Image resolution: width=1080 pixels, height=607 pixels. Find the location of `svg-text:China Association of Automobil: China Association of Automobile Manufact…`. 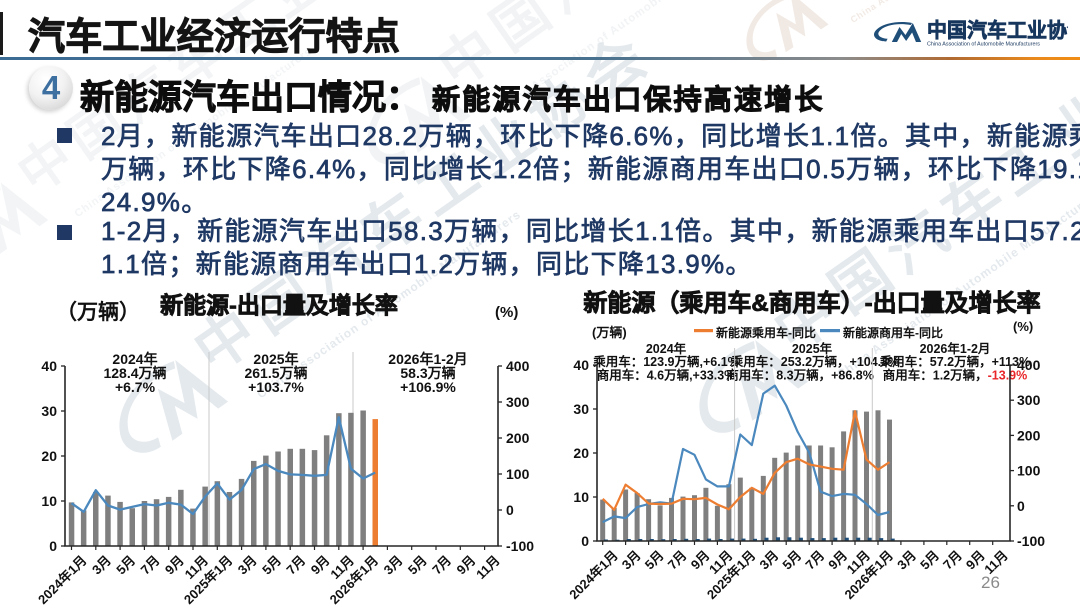

svg-text:China Association of Automobil: China Association of Automobile Manufact… is located at coordinates (983, 45).